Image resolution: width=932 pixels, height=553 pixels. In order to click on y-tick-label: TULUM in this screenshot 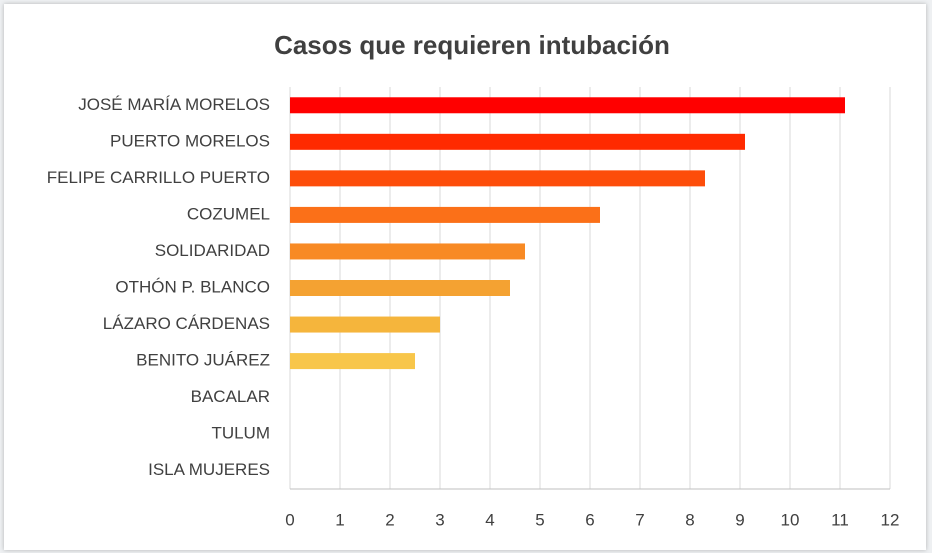, I will do `click(240, 433)`.